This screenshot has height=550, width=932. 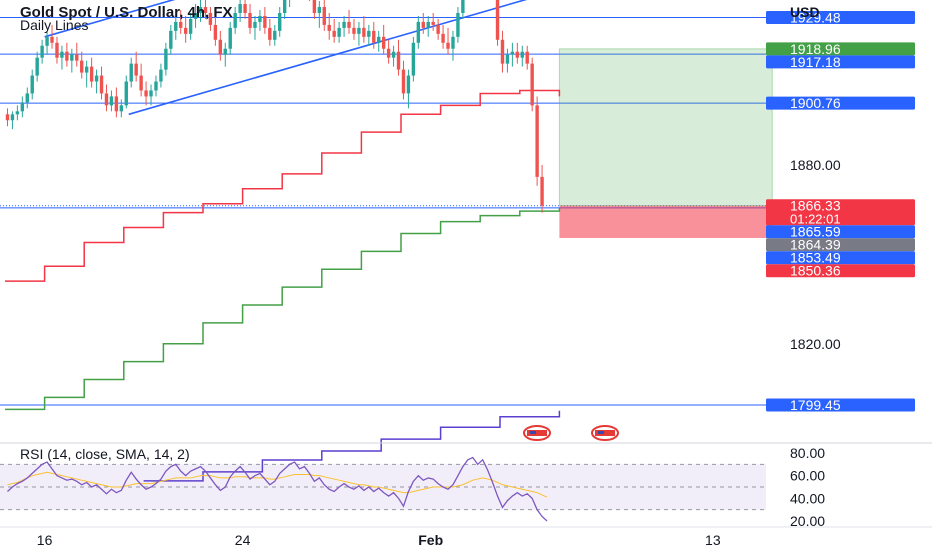 What do you see at coordinates (713, 540) in the screenshot?
I see `x-tick-label: 13` at bounding box center [713, 540].